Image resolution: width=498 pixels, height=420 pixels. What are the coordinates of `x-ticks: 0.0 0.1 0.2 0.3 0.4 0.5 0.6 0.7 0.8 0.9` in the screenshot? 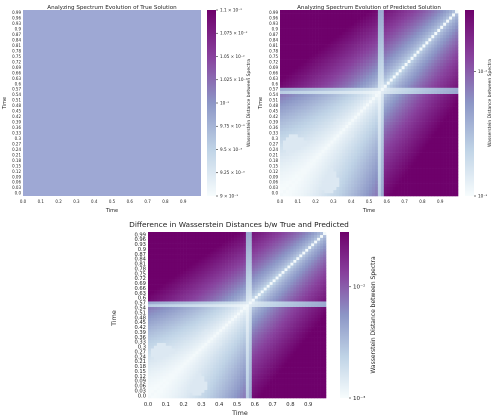 It's located at (360, 201).